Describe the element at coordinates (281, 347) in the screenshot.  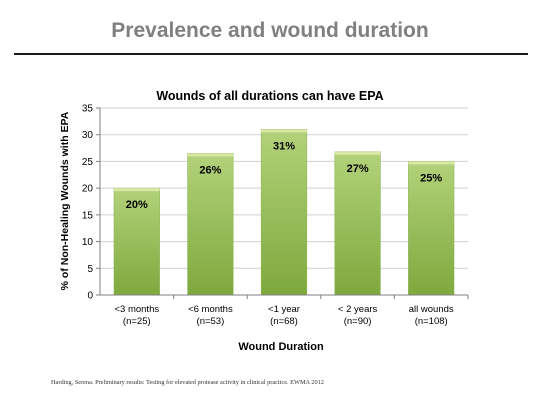
I see `x-axis-title: Wound Duration` at that location.